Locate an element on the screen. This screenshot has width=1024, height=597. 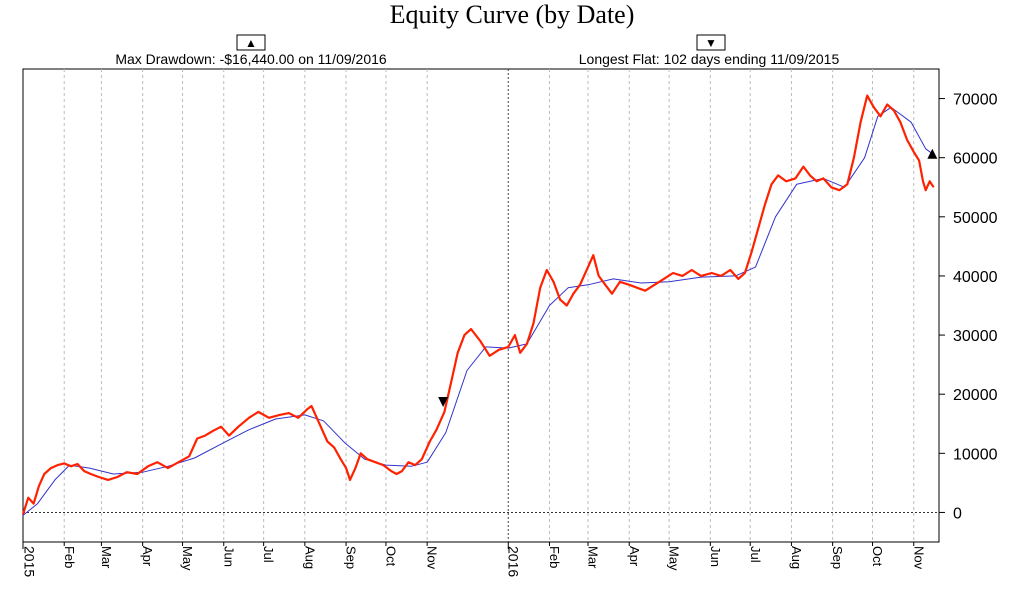
chart-title: Equity Curve (by Date) is located at coordinates (512, 14).